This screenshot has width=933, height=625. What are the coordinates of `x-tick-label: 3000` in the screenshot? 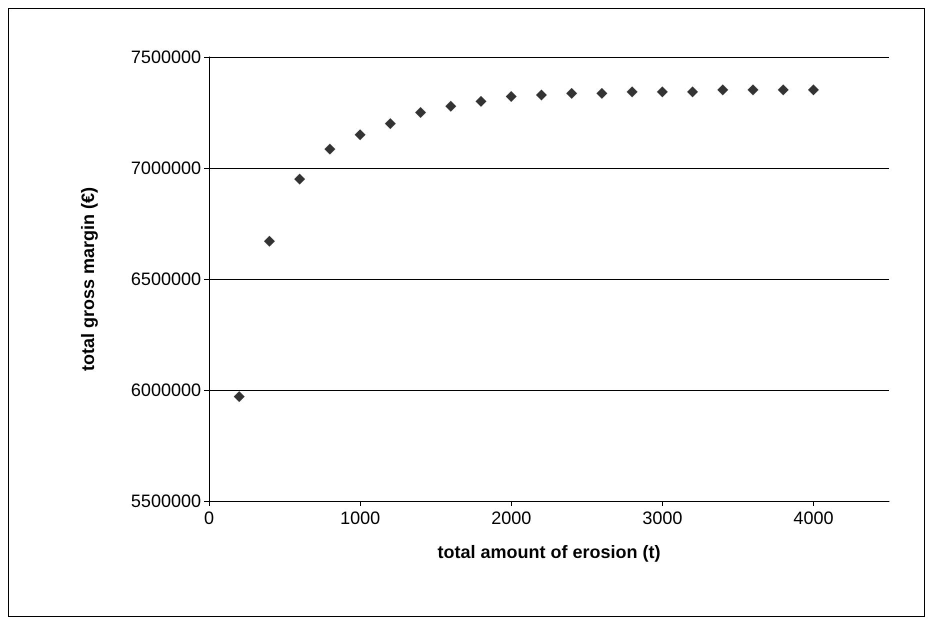 It's located at (662, 518).